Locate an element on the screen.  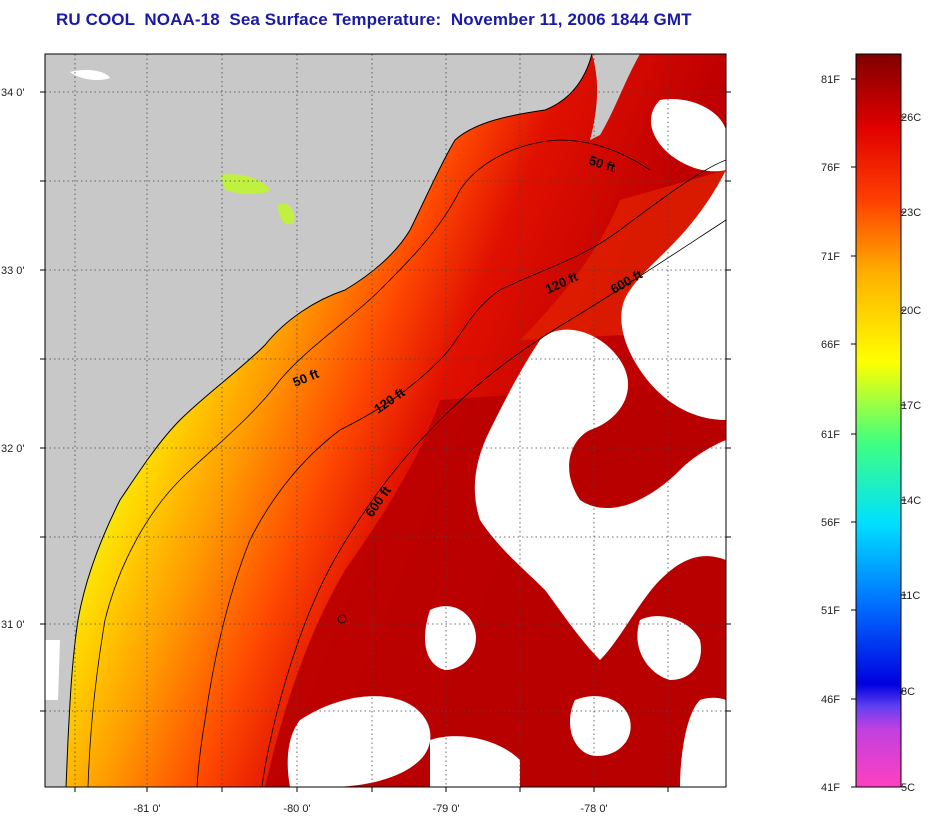
colorbar-f-label: 41F is located at coordinates (830, 788).